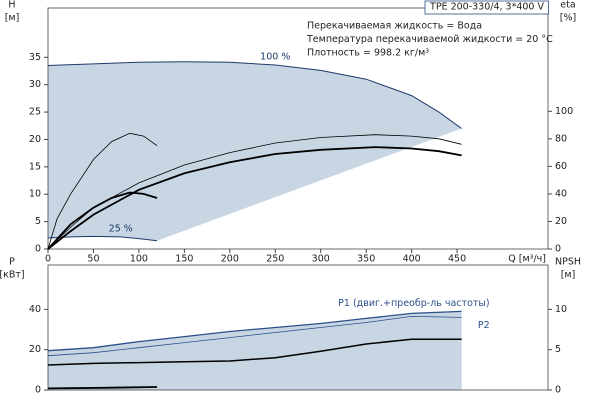 Image resolution: width=600 pixels, height=400 pixels. Describe the element at coordinates (48, 259) in the screenshot. I see `x-tick-label: 0` at that location.